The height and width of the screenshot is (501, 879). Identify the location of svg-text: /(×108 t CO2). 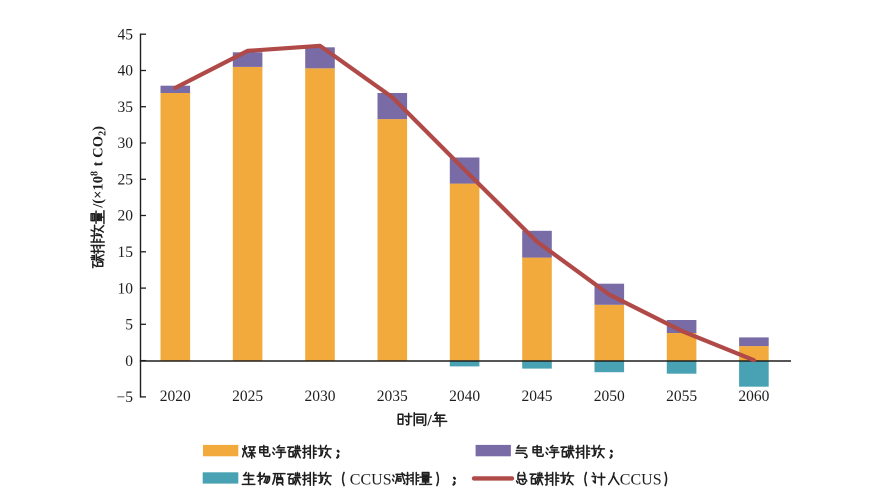
(99, 167).